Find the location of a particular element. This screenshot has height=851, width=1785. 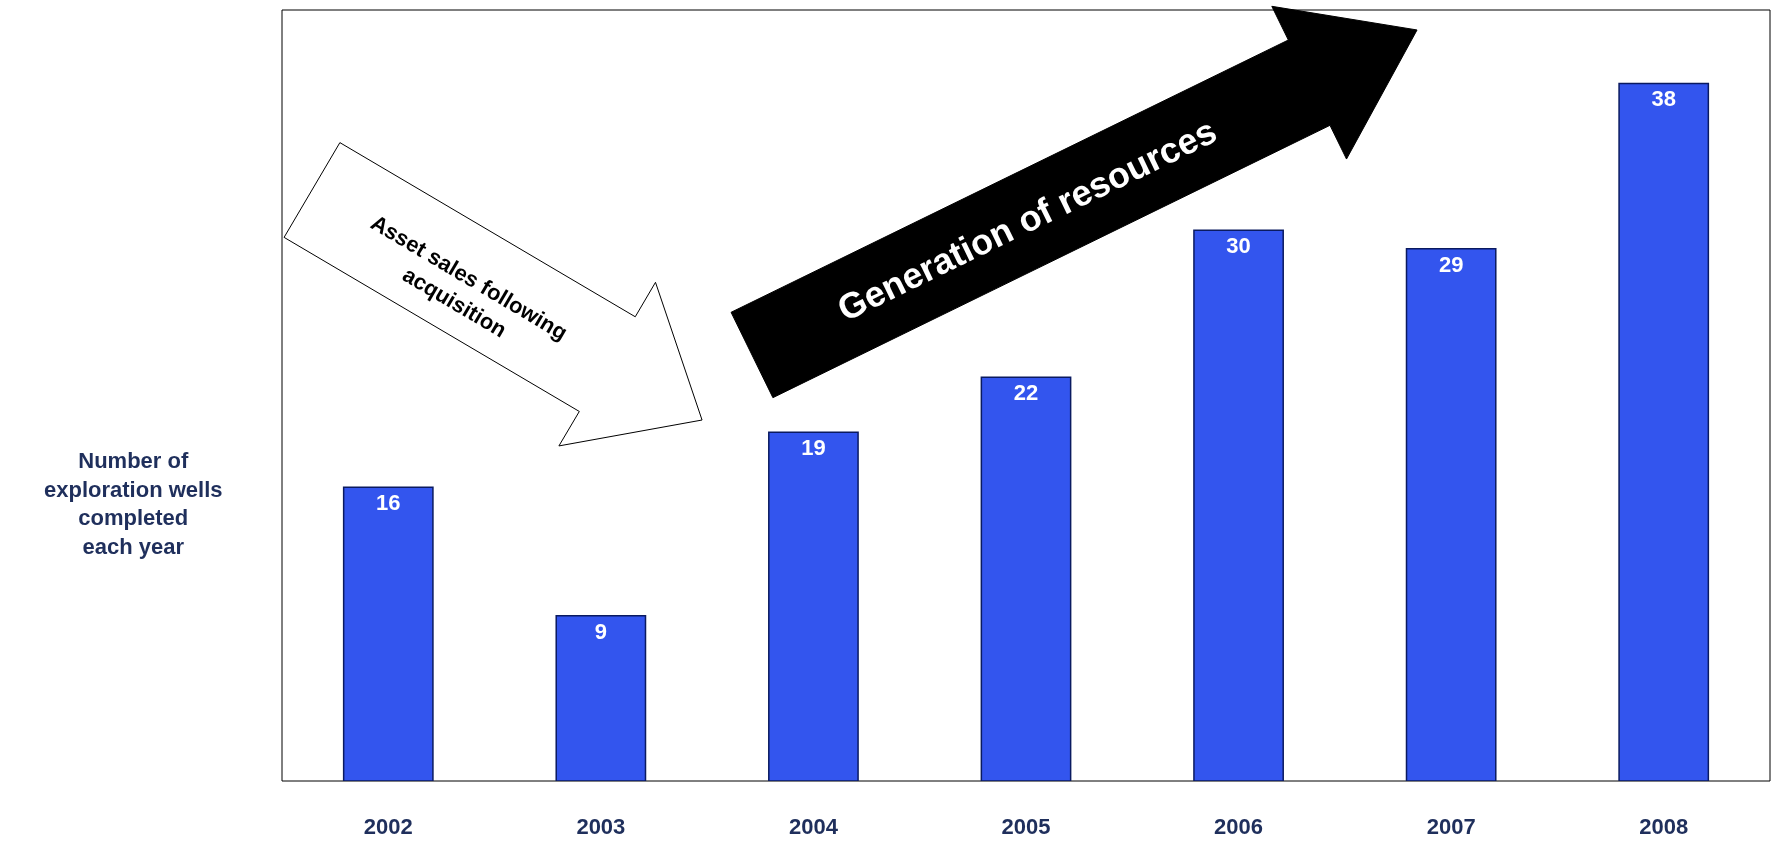

x-tick-label: 2007 is located at coordinates (1451, 826).